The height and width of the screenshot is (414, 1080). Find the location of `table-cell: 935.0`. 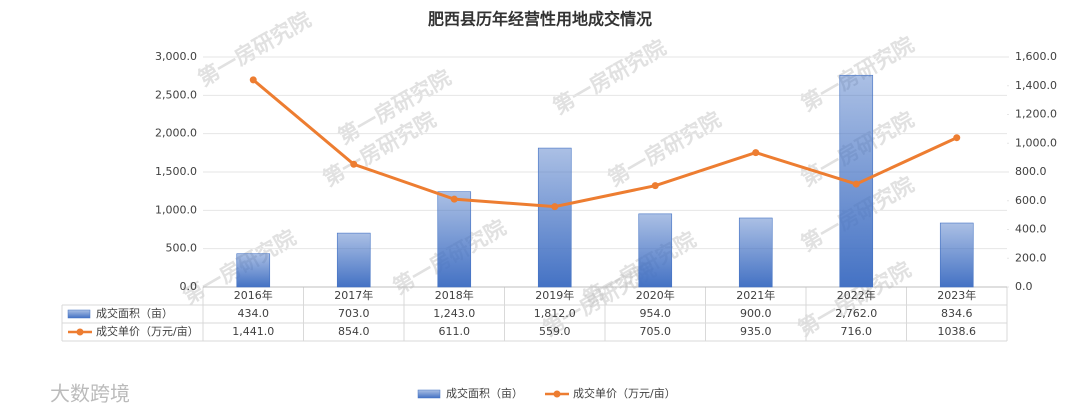

table-cell: 935.0 is located at coordinates (756, 331).